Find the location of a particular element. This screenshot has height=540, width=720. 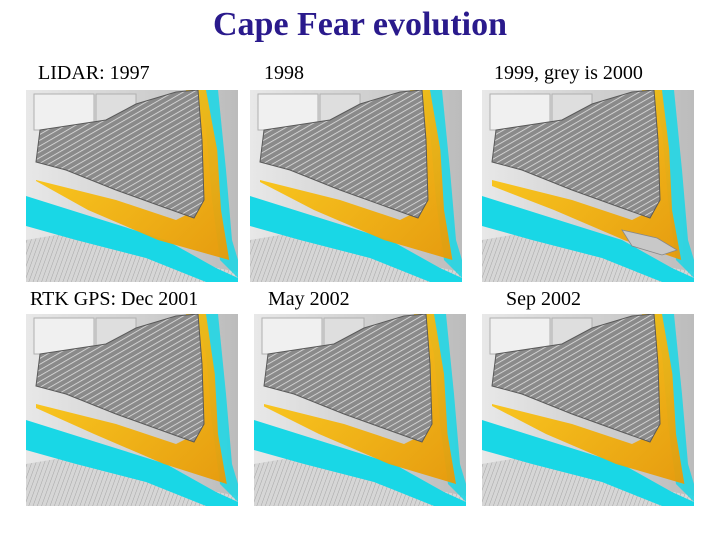

slide-title: Cape Fear evolution is located at coordinates (359, 24).